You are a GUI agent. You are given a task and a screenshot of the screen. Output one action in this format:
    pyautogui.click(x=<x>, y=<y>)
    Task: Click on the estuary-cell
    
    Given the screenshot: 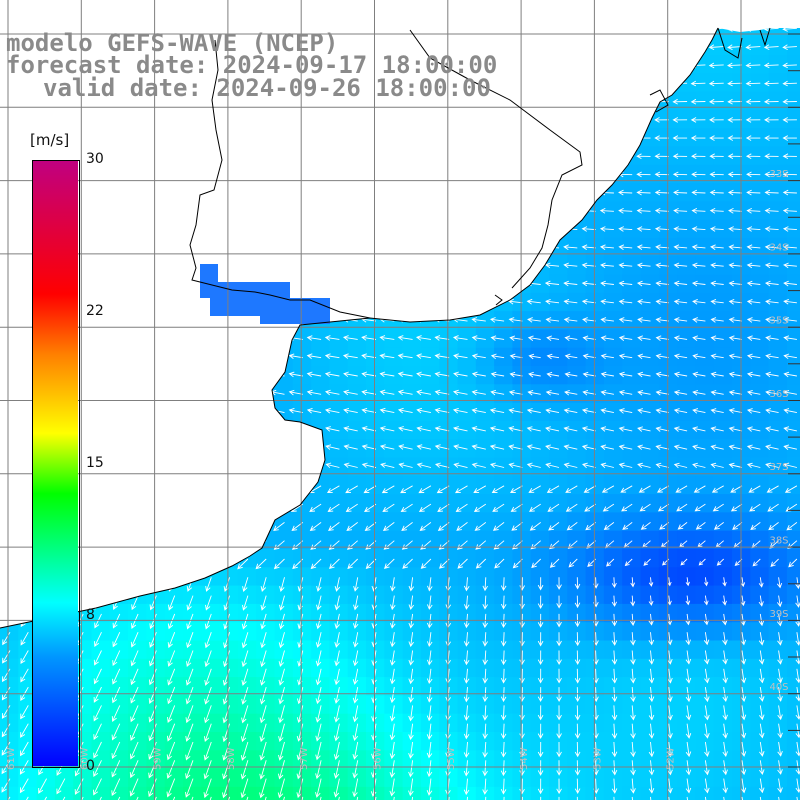 What is the action you would take?
    pyautogui.click(x=245, y=290)
    